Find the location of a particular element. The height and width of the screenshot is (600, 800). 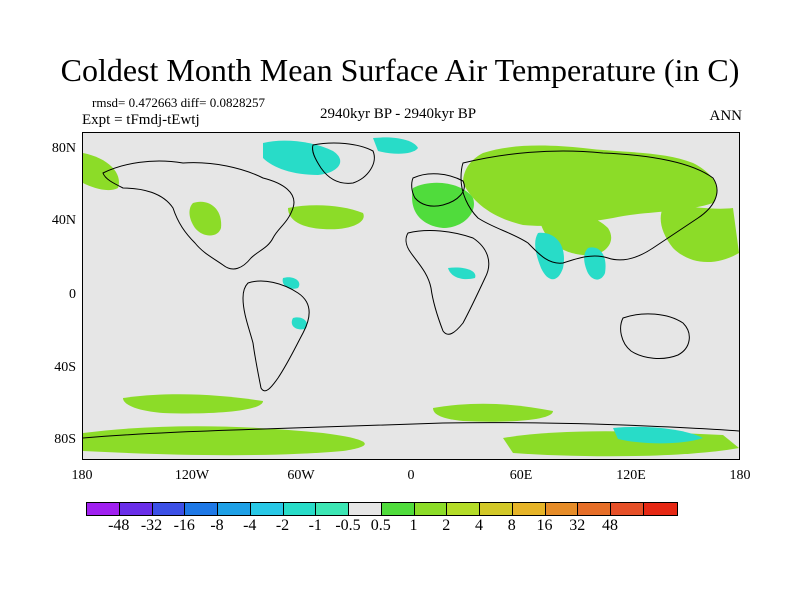

antarctica-outline is located at coordinates (411, 430).